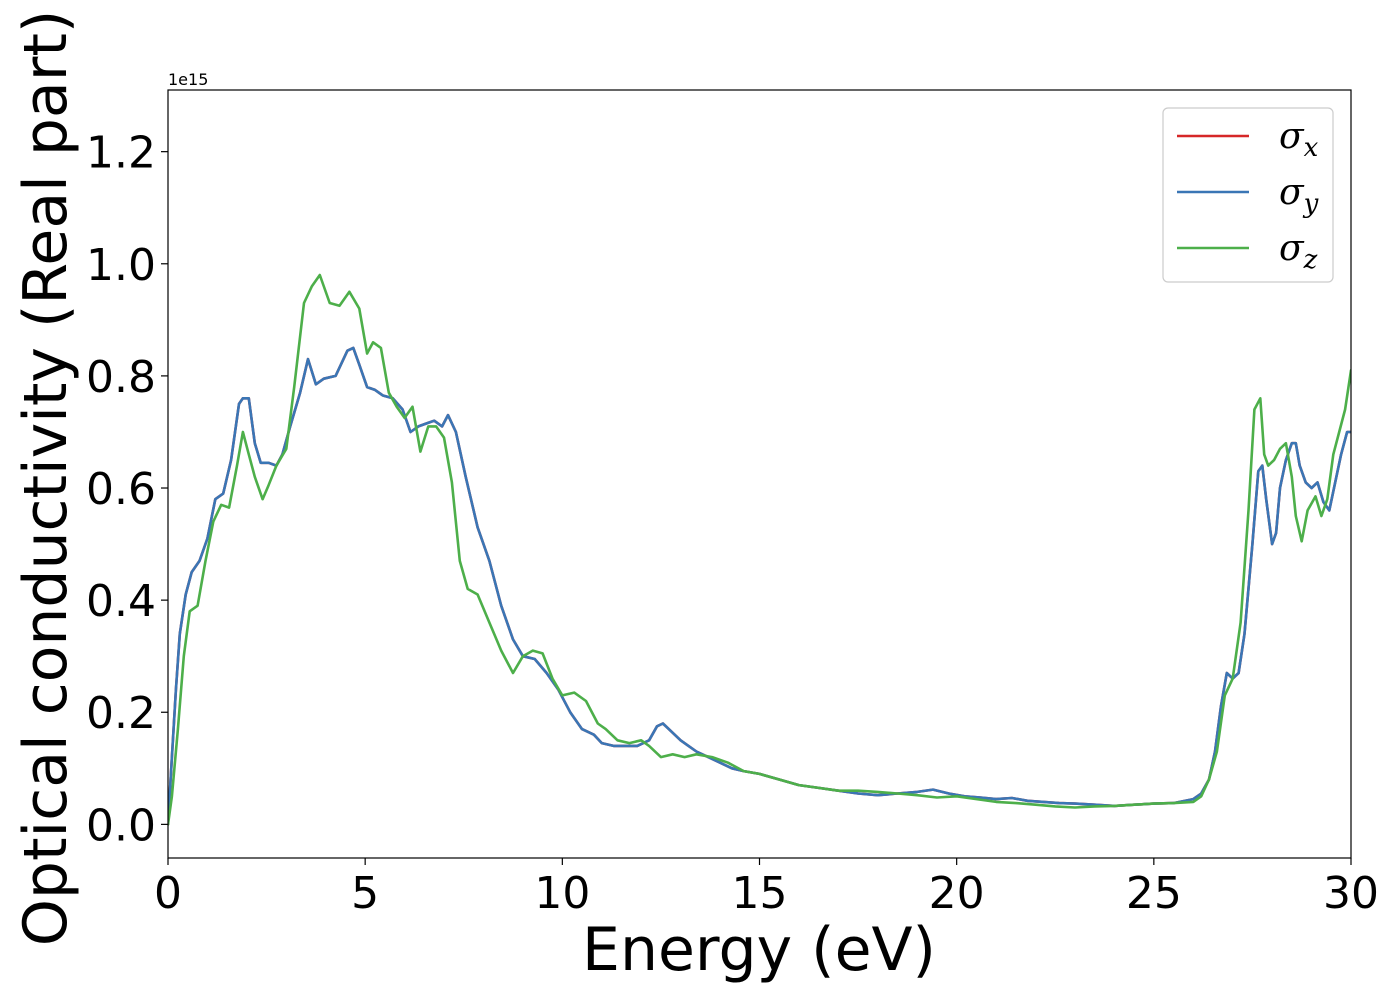 This screenshot has width=1400, height=1000. I want to click on x-axis-title: Energy (eV), so click(759, 950).